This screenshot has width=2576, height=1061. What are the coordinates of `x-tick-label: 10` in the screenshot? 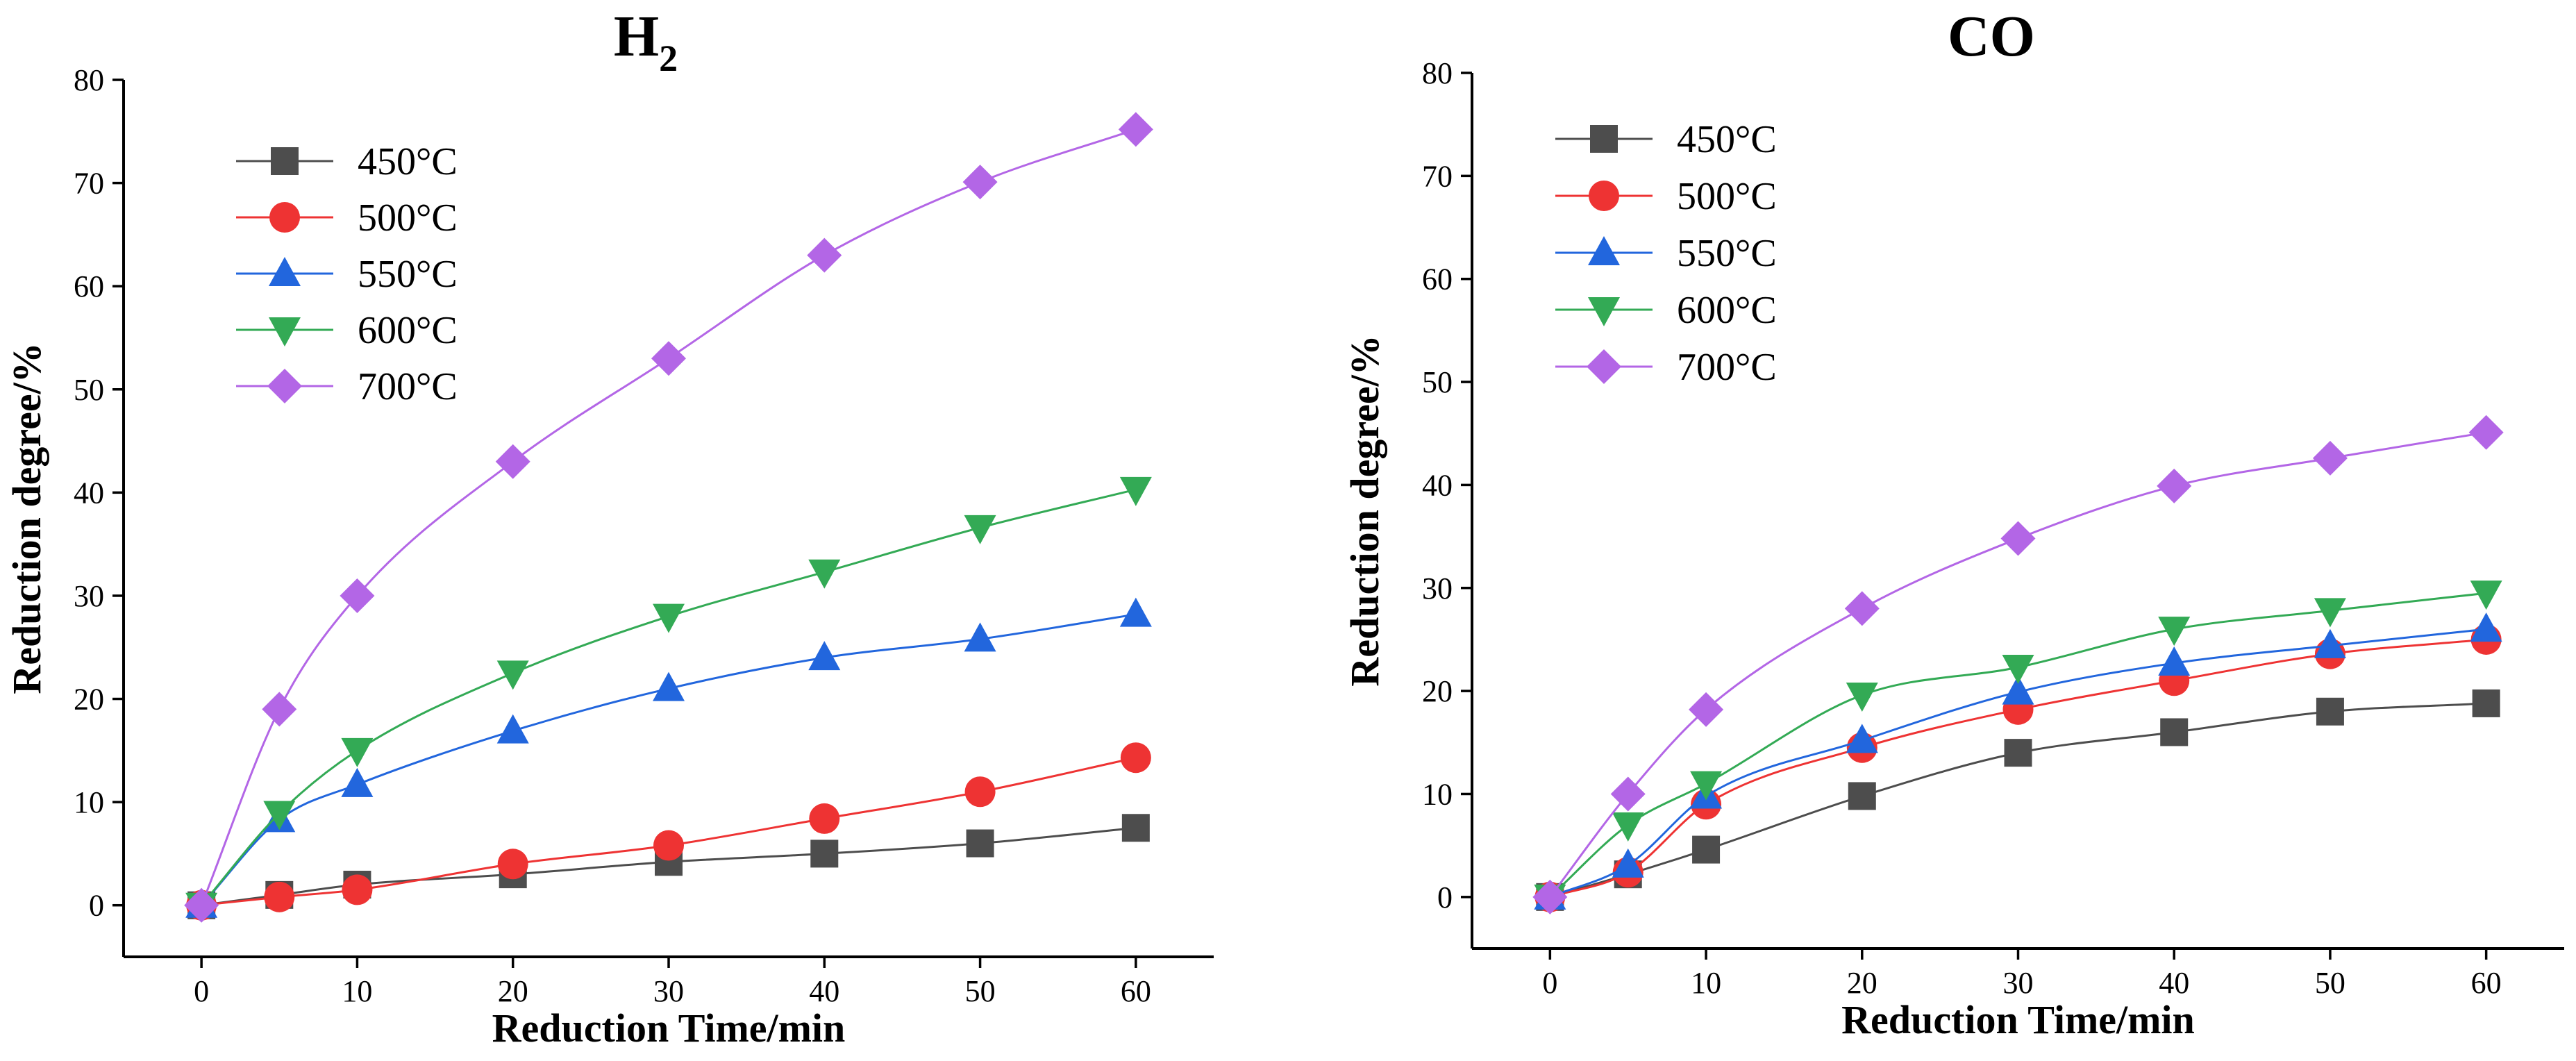 It's located at (1706, 983).